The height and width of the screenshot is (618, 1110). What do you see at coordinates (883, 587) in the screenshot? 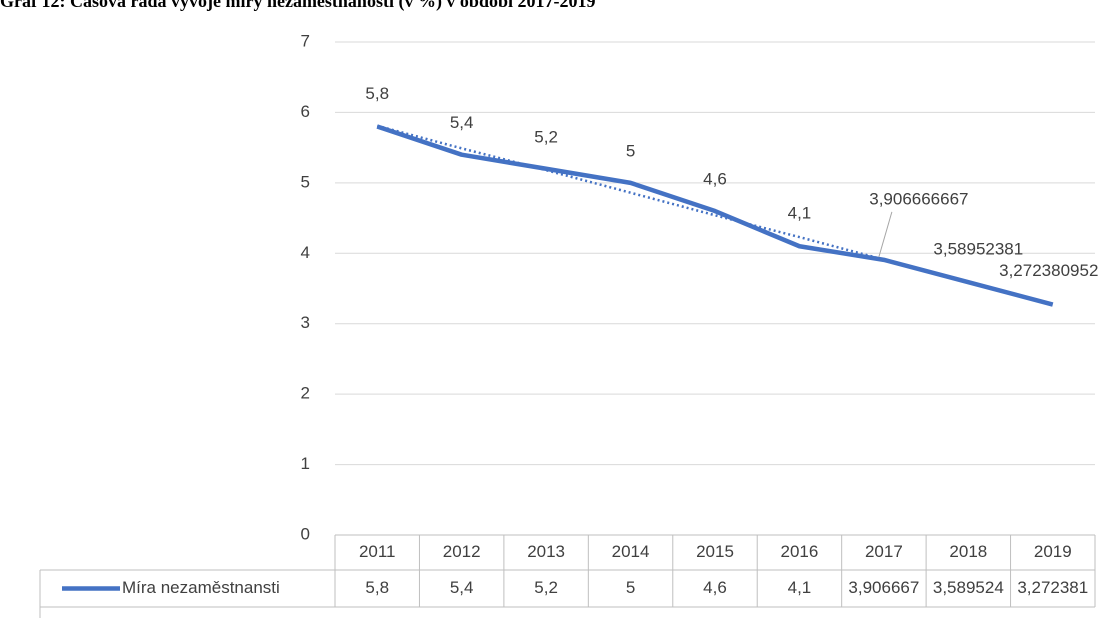
I see `table-value: 3,906667` at bounding box center [883, 587].